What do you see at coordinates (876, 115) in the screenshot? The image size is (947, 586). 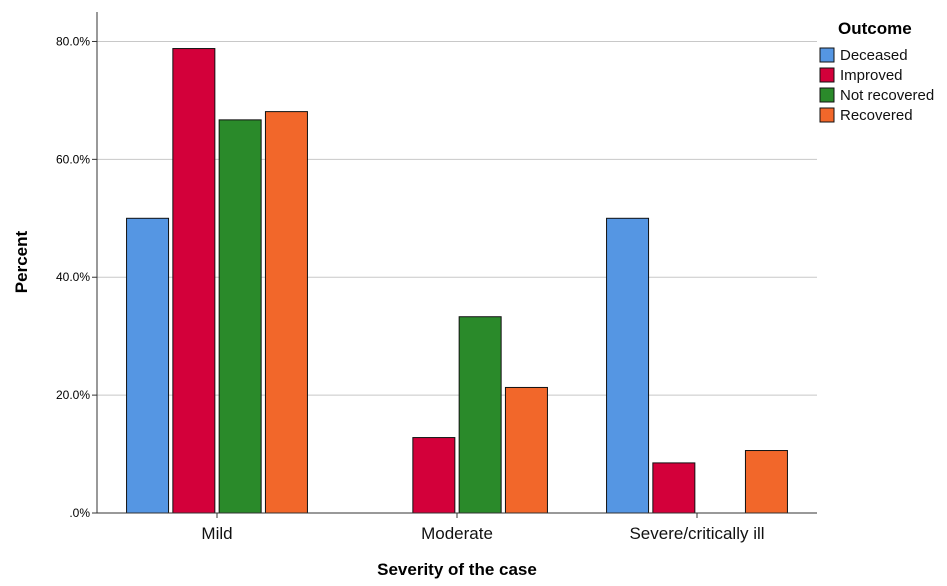 I see `legend-label: Recovered` at bounding box center [876, 115].